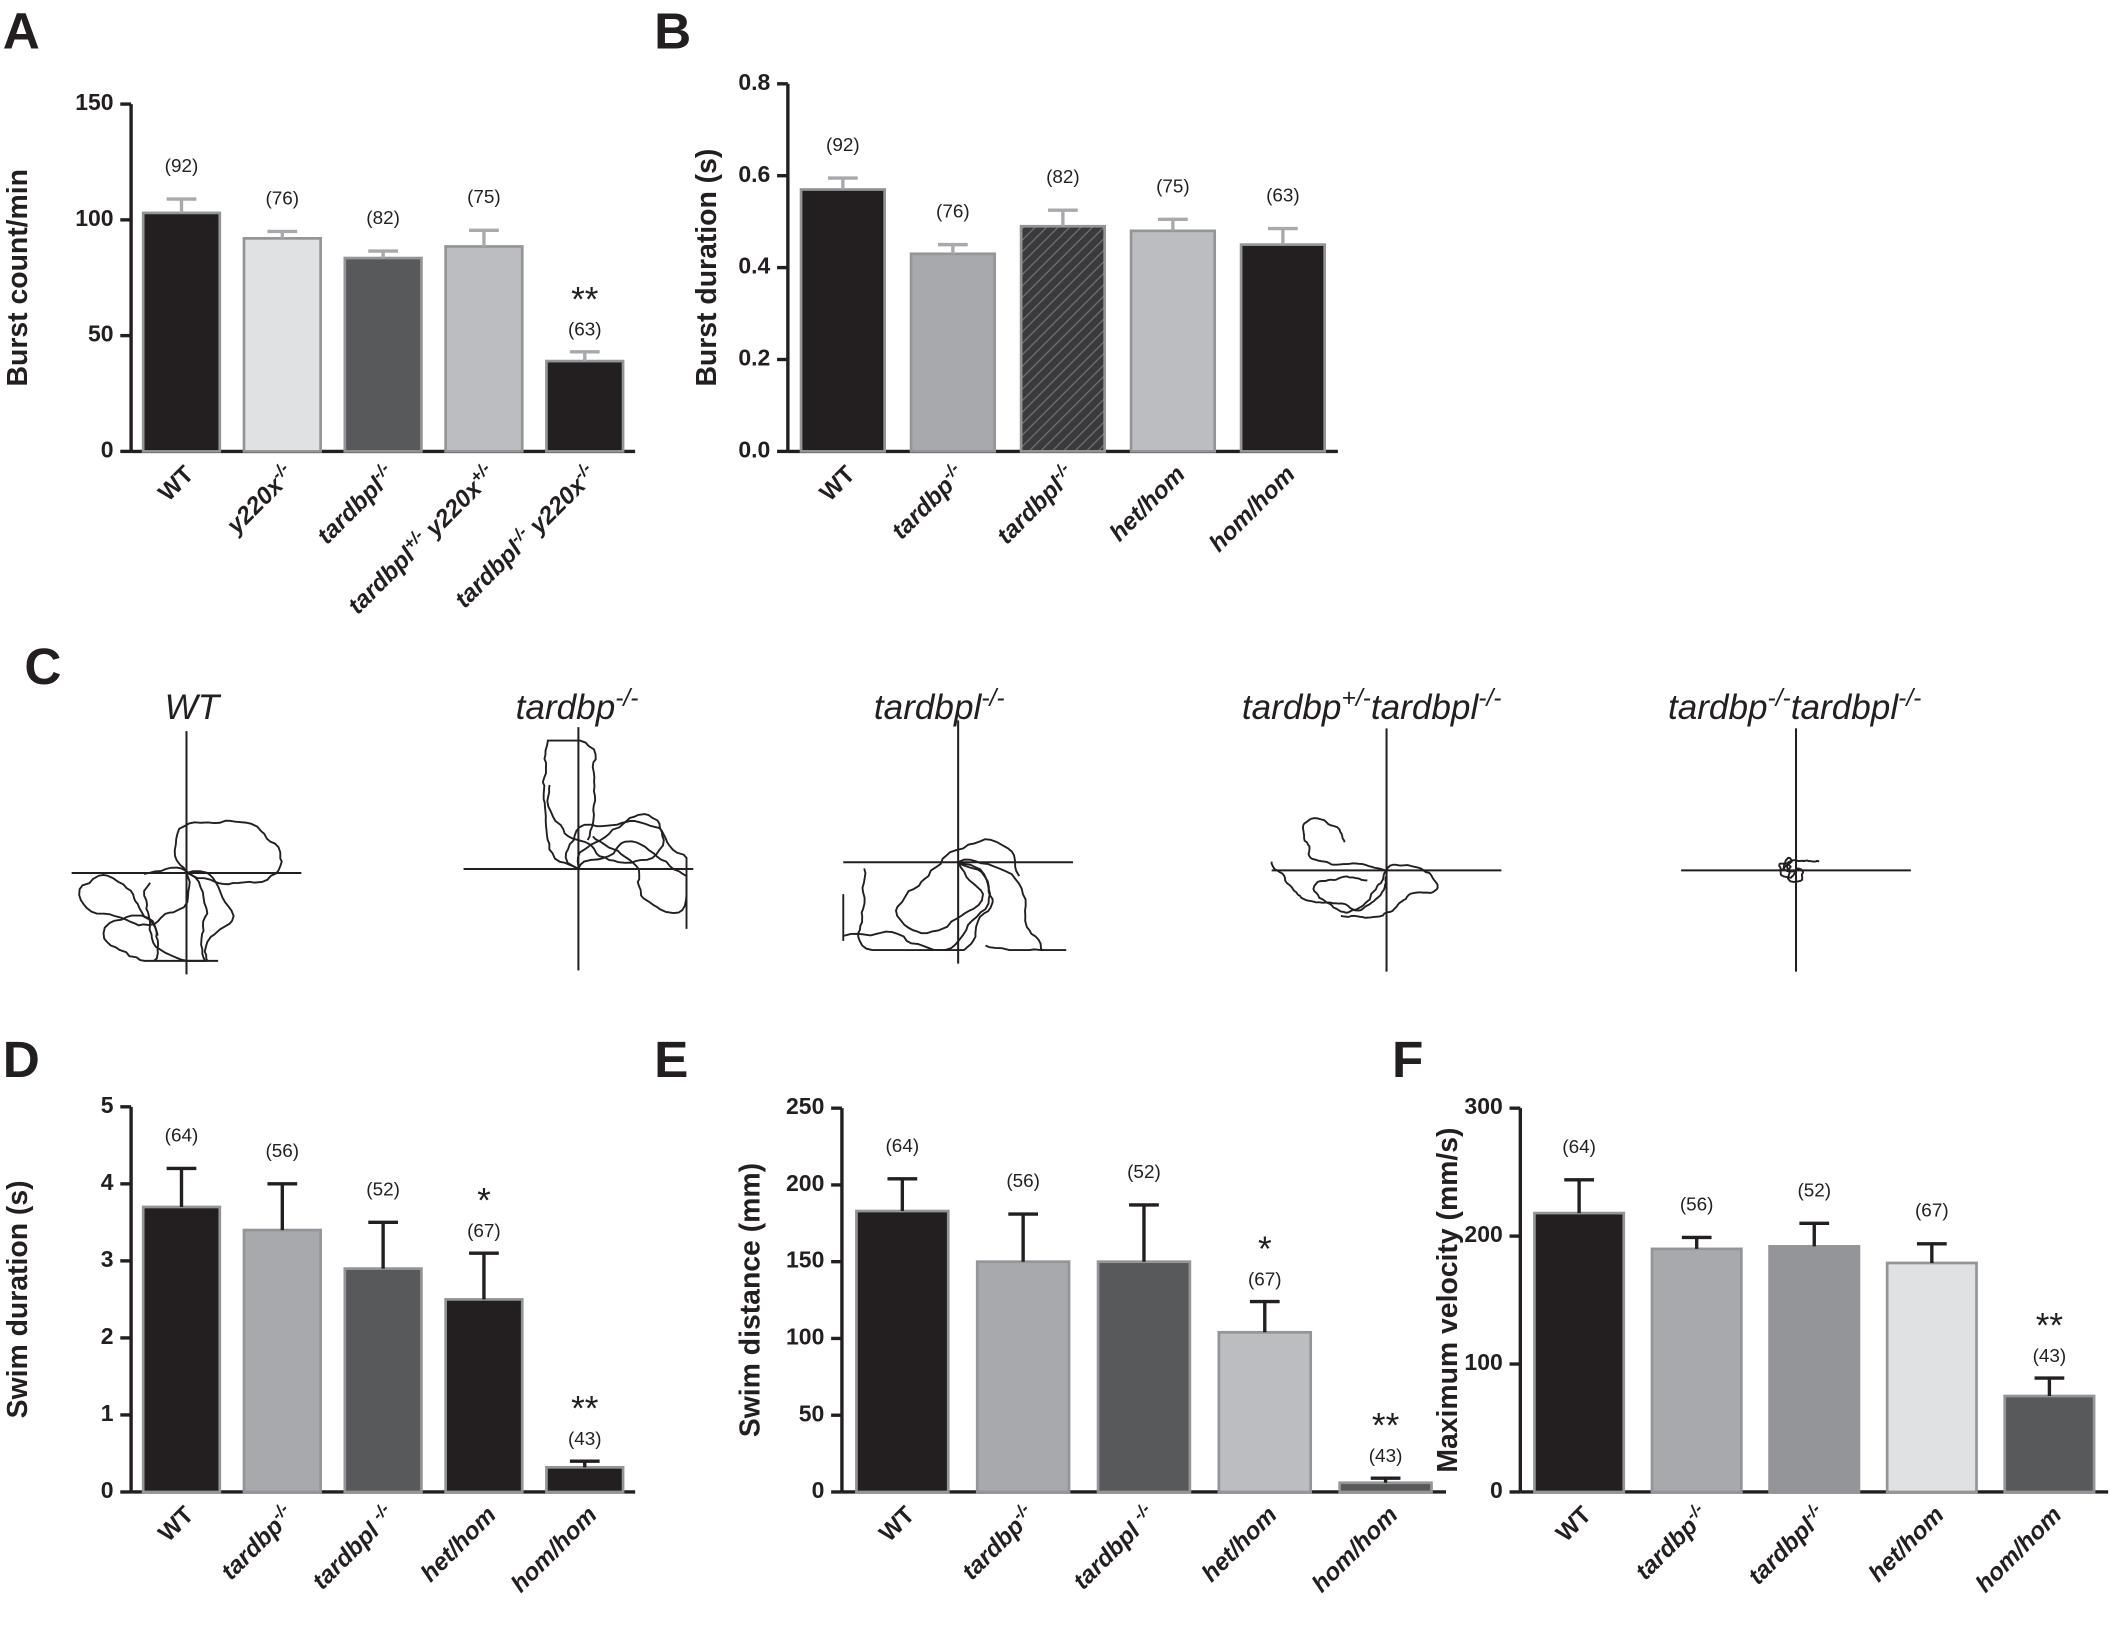 The width and height of the screenshot is (2119, 1637). Describe the element at coordinates (754, 449) in the screenshot. I see `y-tick-label: 0.0` at that location.